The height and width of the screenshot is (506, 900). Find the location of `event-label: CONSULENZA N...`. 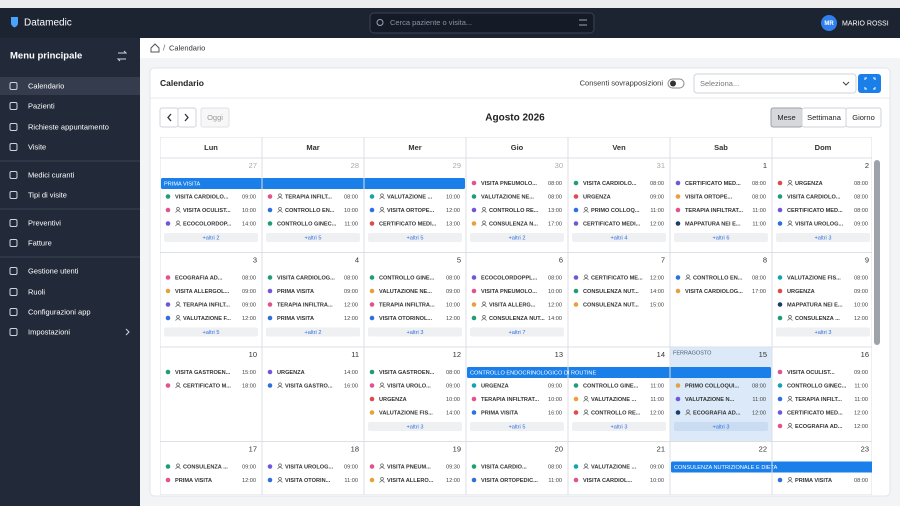

event-label: CONSULENZA N... is located at coordinates (513, 224).